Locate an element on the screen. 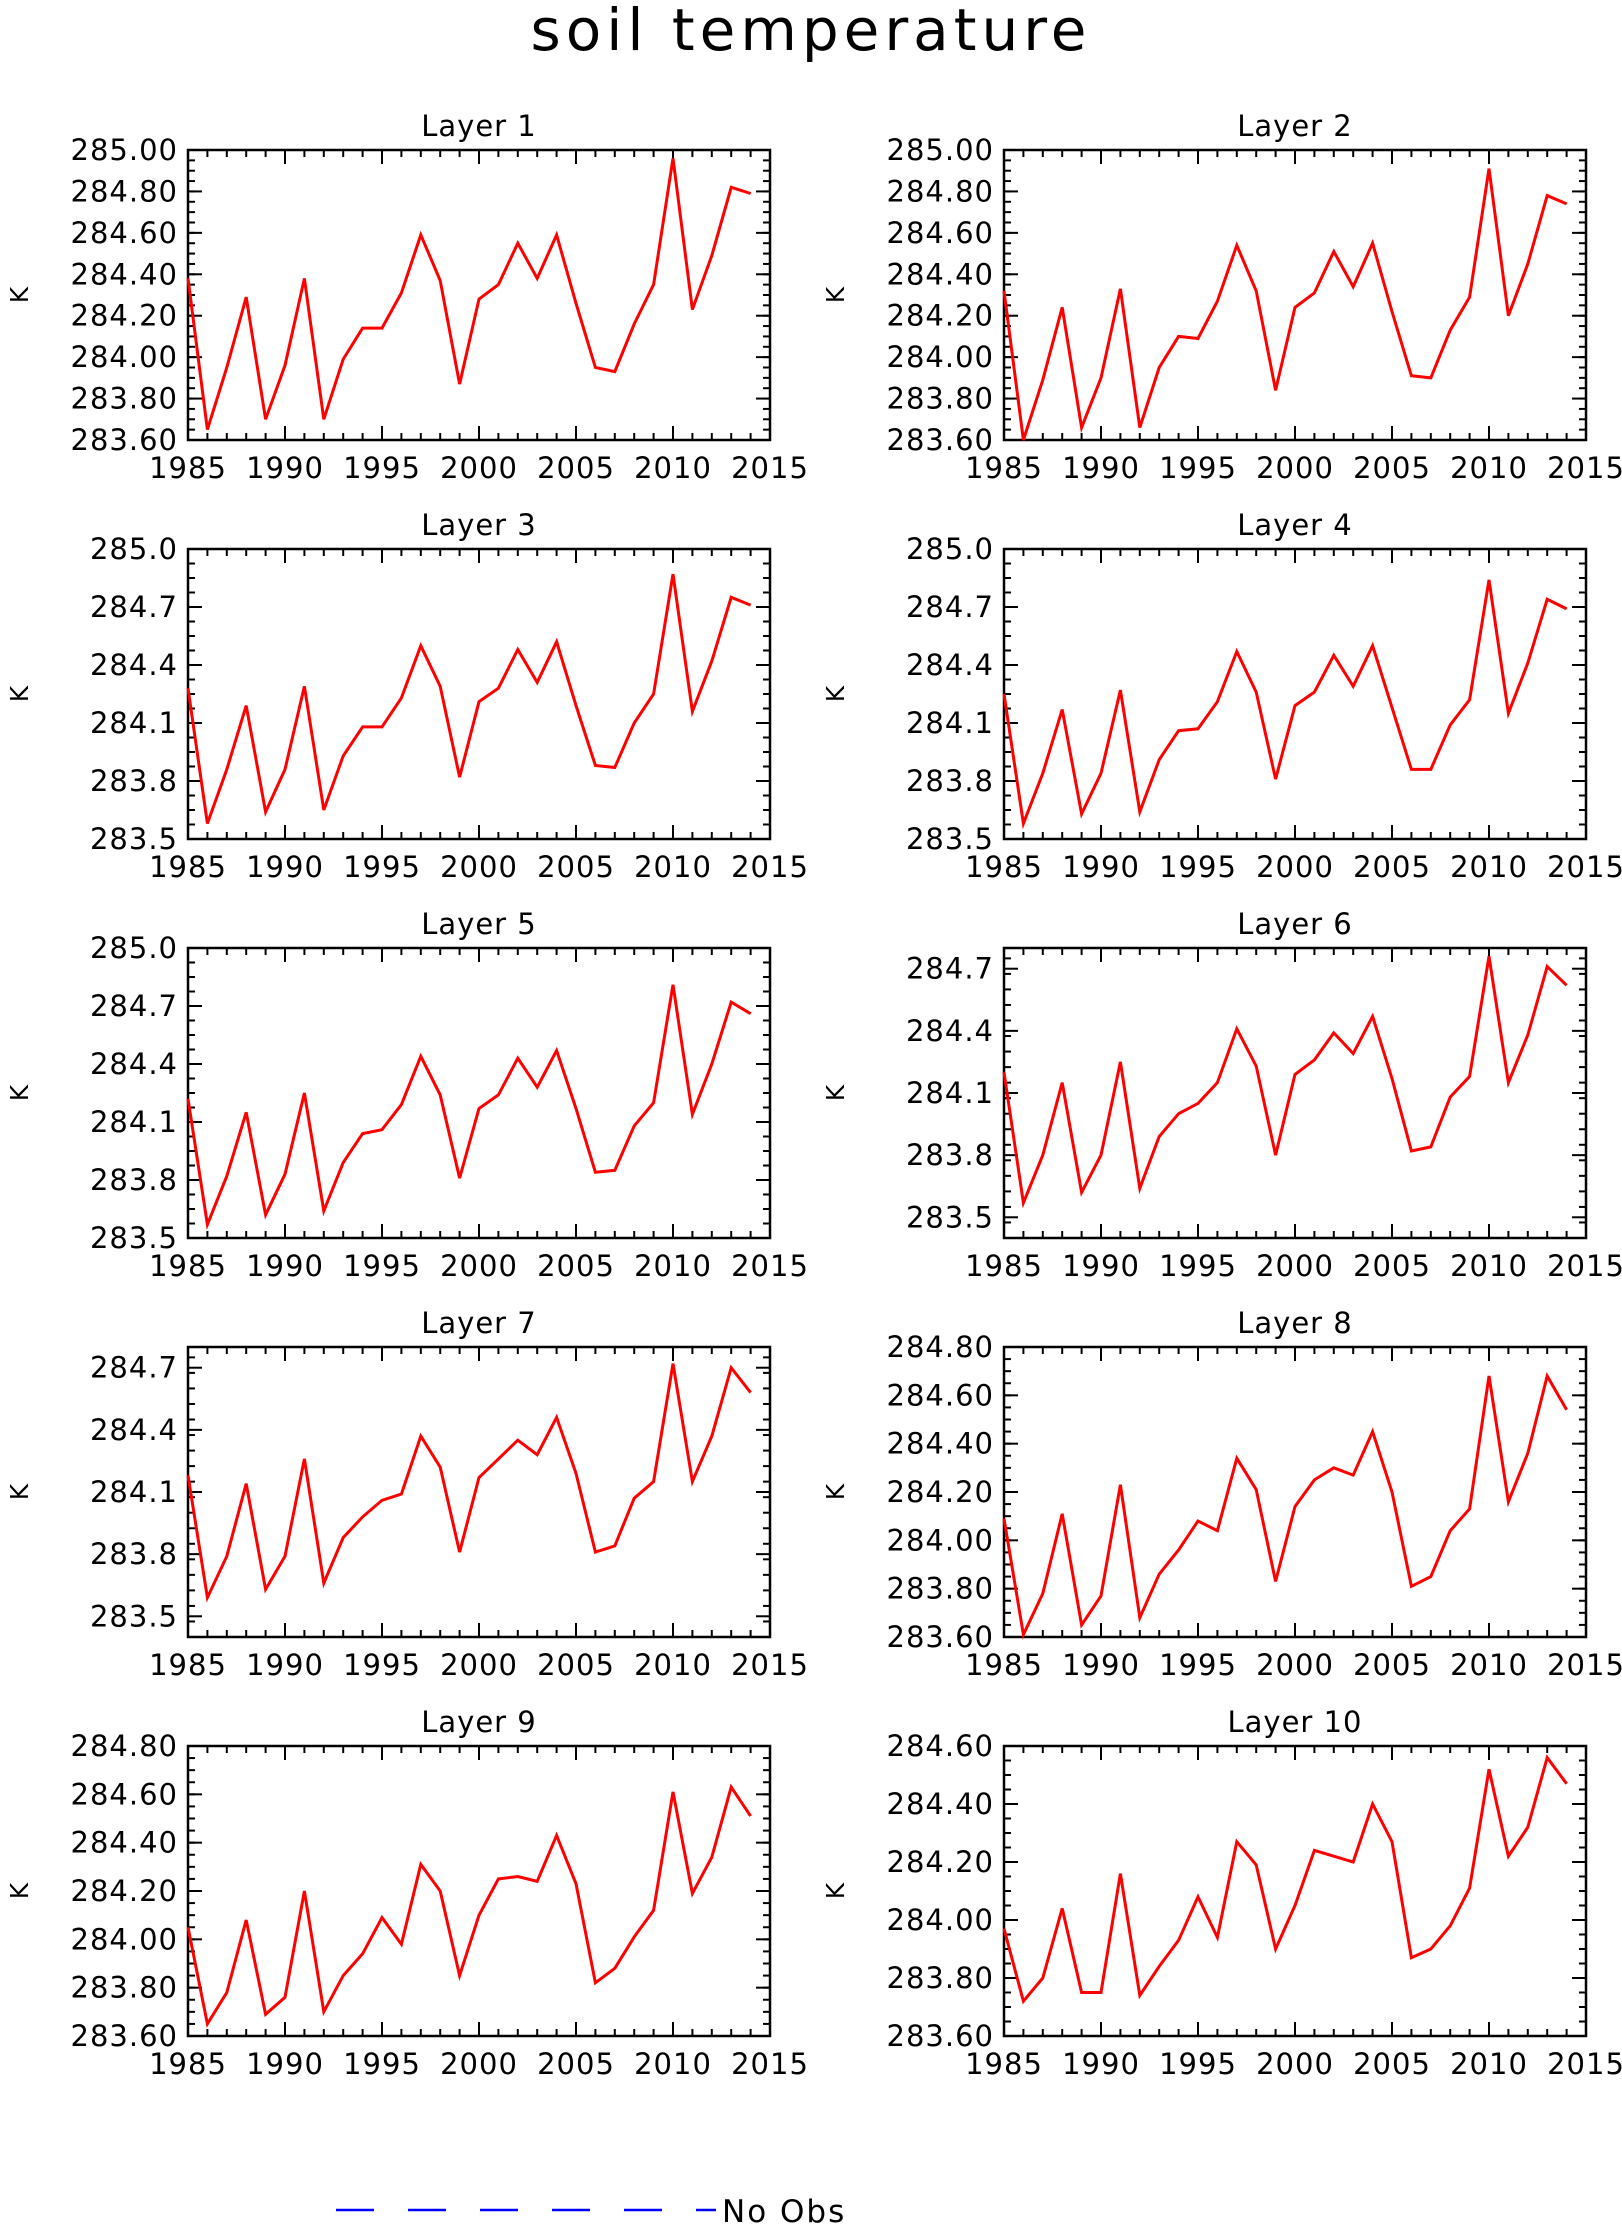  panel-title-layer-7: Layer 7 is located at coordinates (479, 1323).